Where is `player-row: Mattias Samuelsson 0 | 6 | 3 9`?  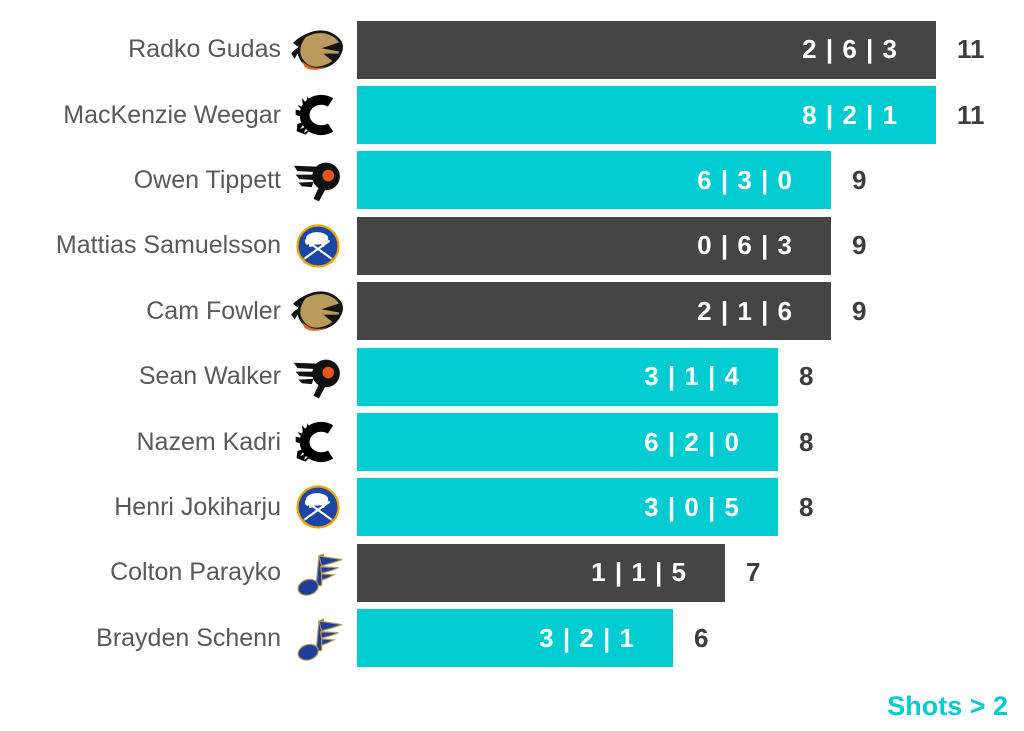 player-row: Mattias Samuelsson 0 | 6 | 3 9 is located at coordinates (512, 245).